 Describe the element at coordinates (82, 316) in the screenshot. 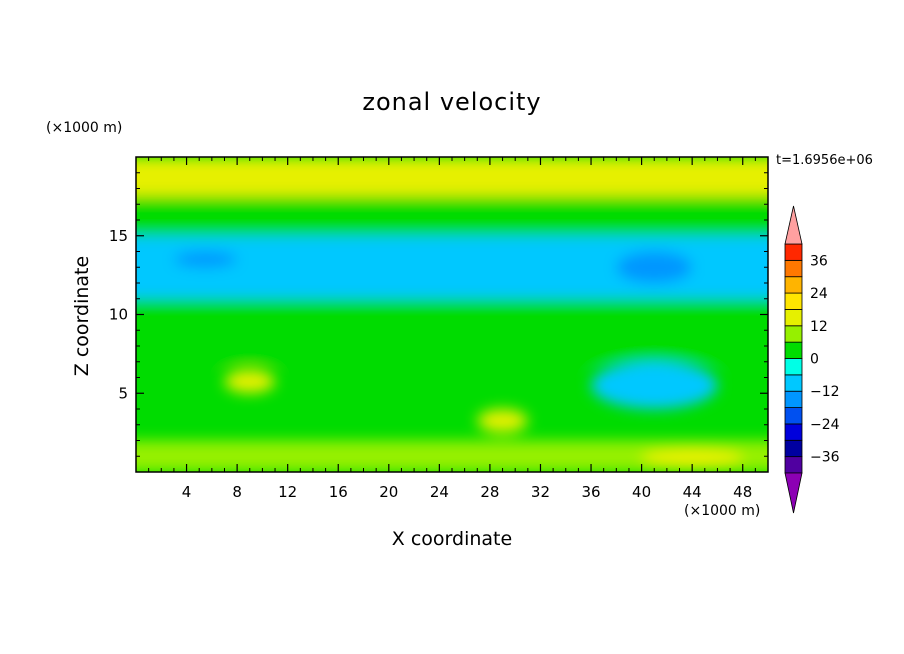

I see `y-axis-label: Z coordinate` at that location.